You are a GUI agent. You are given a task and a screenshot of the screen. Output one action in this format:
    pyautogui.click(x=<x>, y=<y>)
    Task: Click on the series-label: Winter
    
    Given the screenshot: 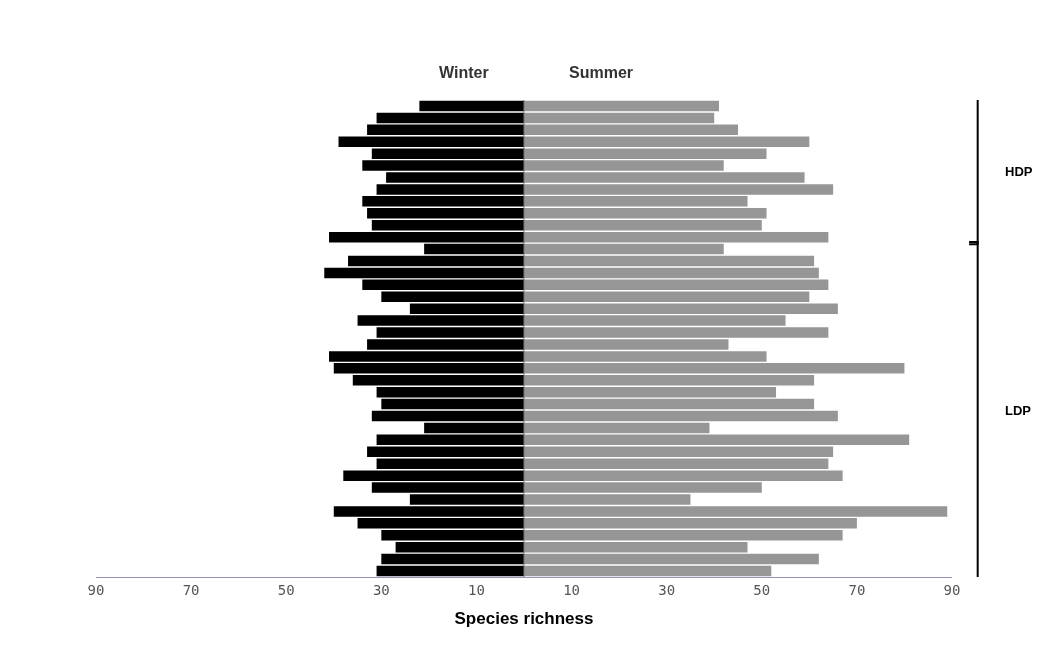 What is the action you would take?
    pyautogui.click(x=464, y=72)
    